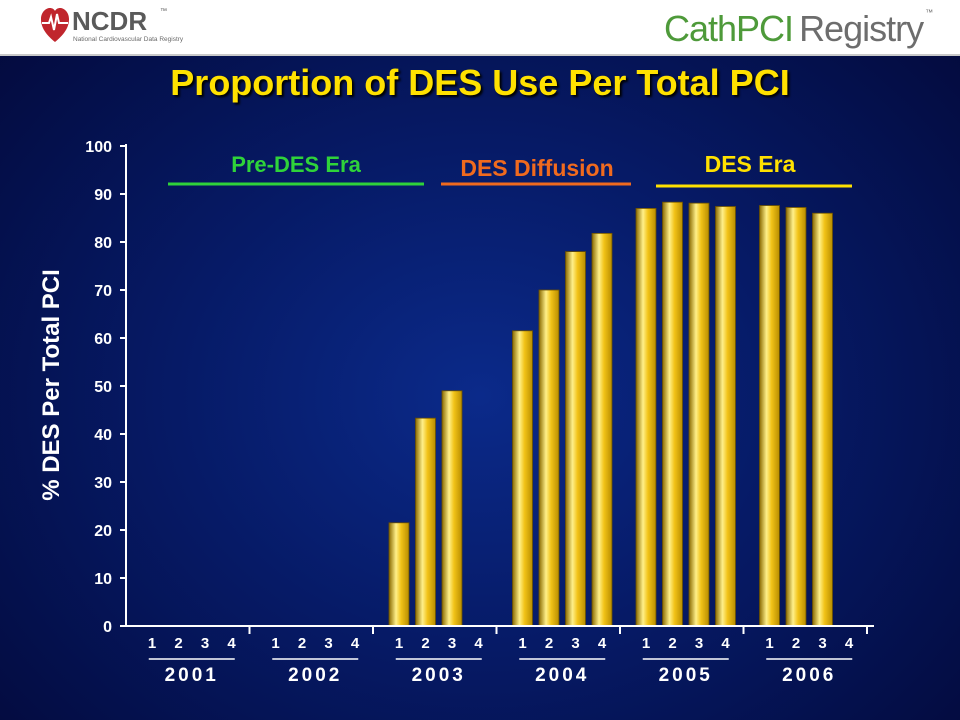 The width and height of the screenshot is (960, 720). I want to click on year-label: 2006, so click(809, 675).